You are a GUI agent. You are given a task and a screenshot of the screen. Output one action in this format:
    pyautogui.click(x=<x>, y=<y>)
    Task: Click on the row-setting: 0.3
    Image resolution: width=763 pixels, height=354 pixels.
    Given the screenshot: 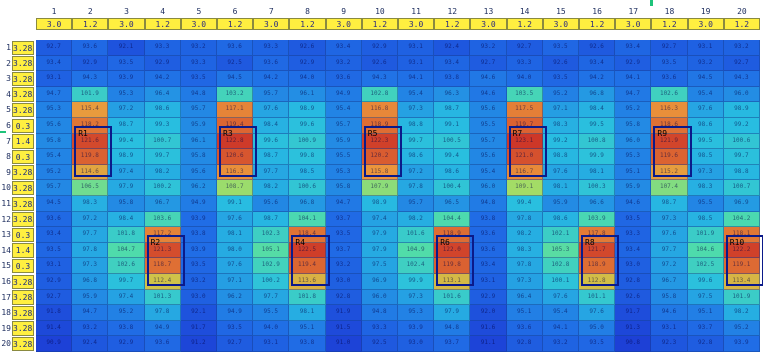 What is the action you would take?
    pyautogui.click(x=23, y=235)
    